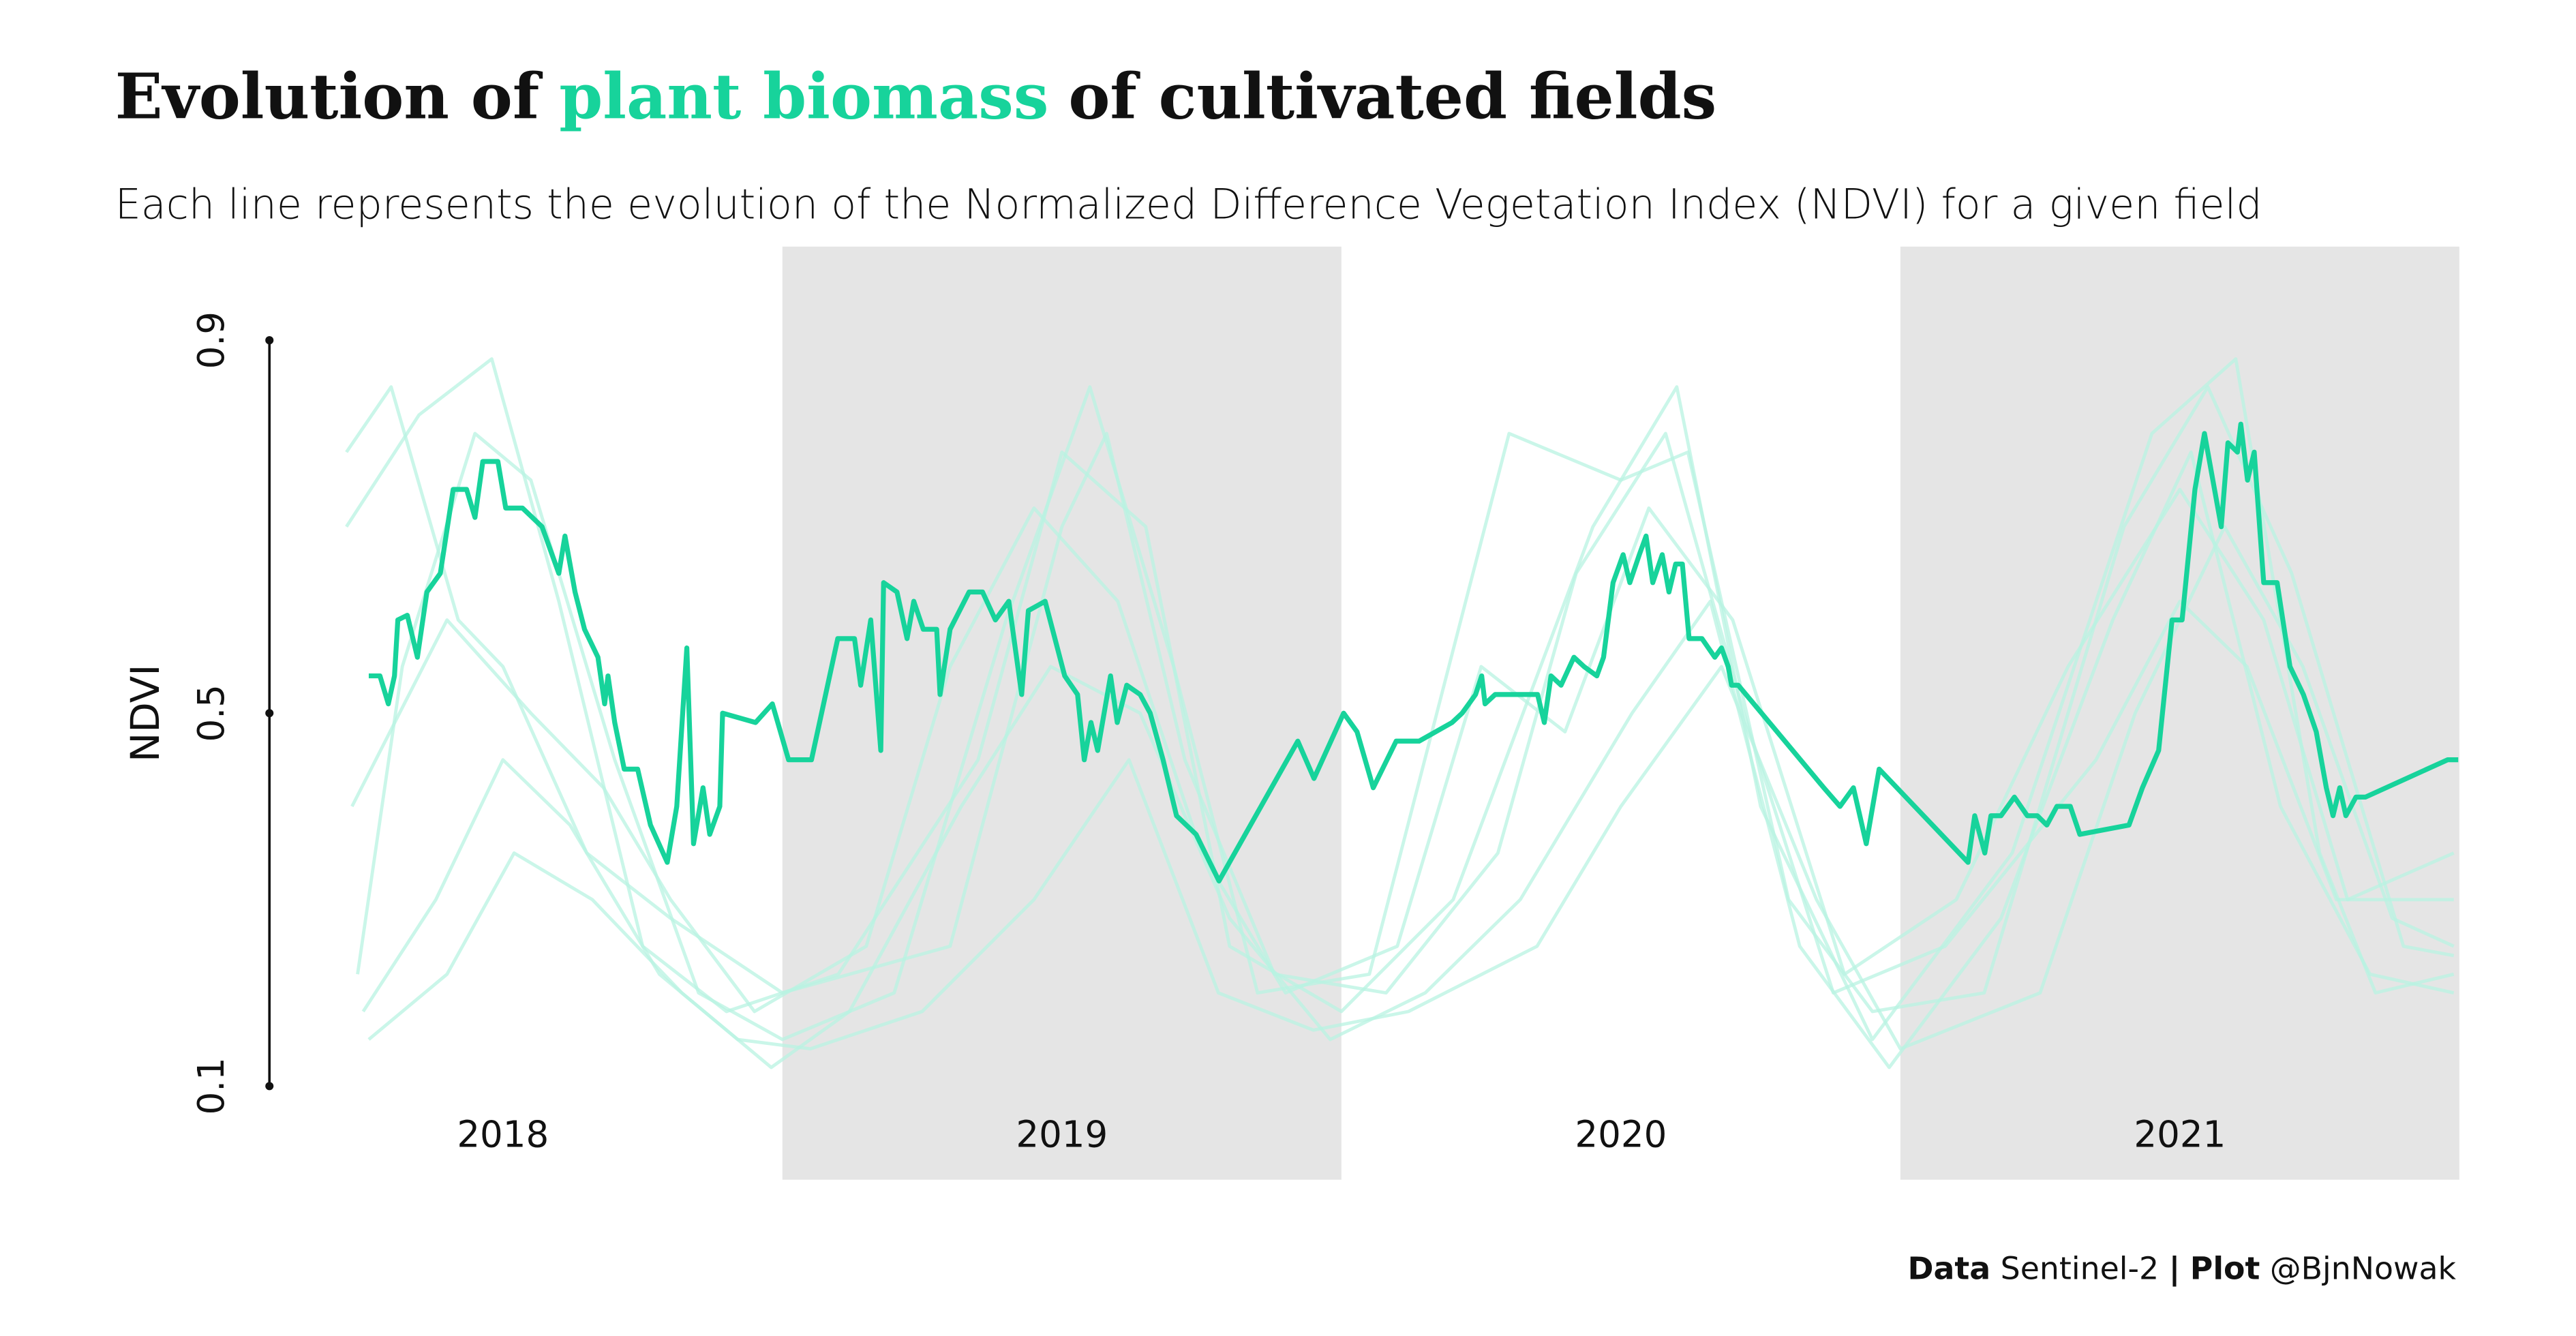 Image resolution: width=2576 pixels, height=1336 pixels. I want to click on x-tick-label: 2019, so click(1062, 1135).